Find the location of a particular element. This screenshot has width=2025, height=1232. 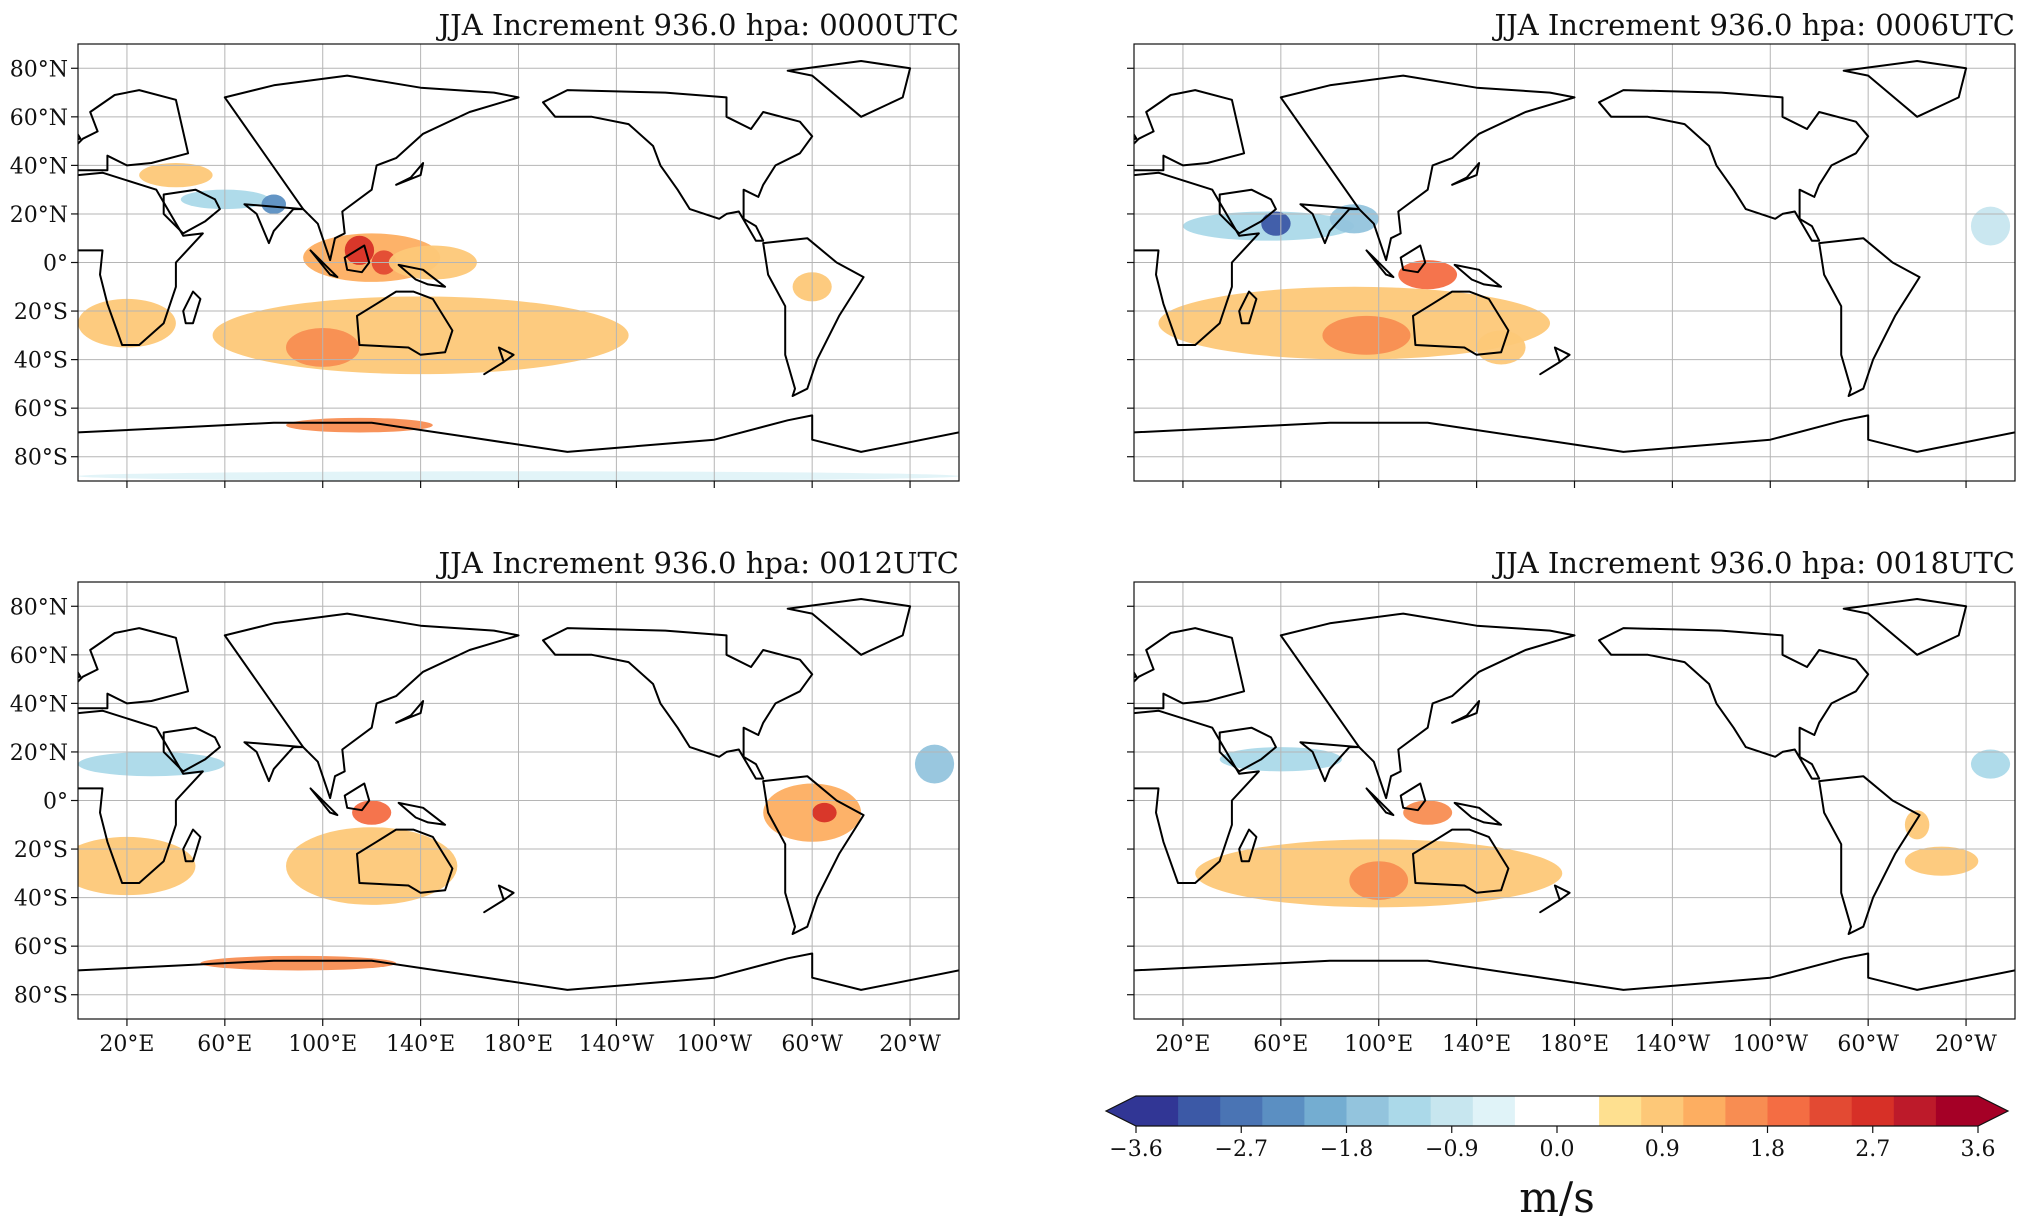

colorbar-tick-label: 1.8 is located at coordinates (1767, 1149).